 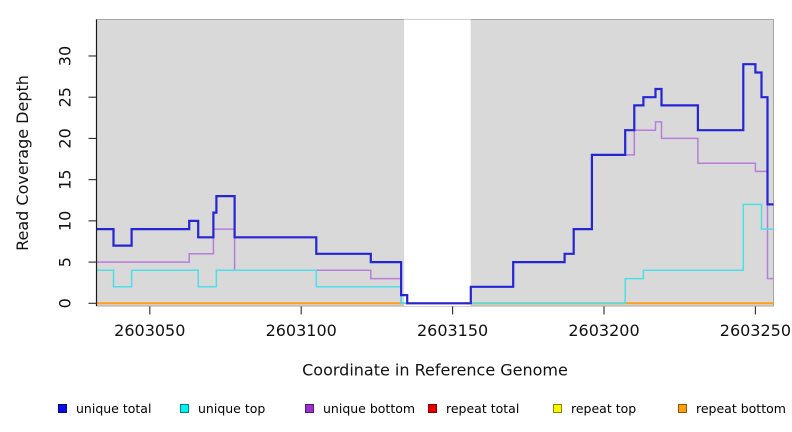 I want to click on legend-label-unique-top: unique top, so click(x=232, y=408).